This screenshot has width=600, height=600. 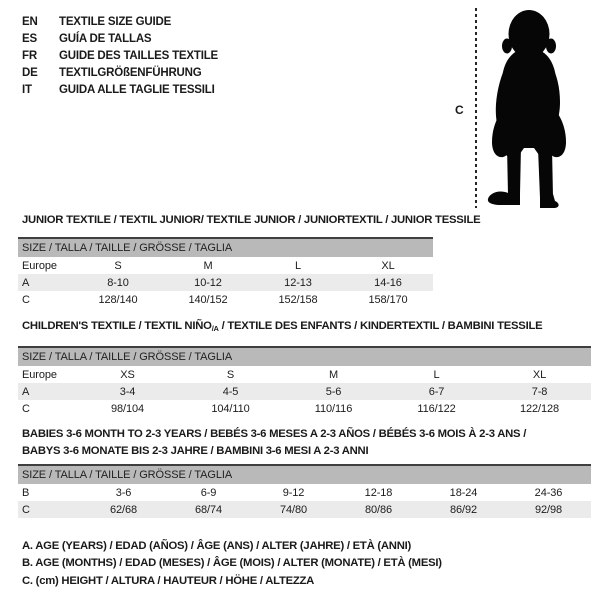 What do you see at coordinates (539, 408) in the screenshot?
I see `cell: 122/128` at bounding box center [539, 408].